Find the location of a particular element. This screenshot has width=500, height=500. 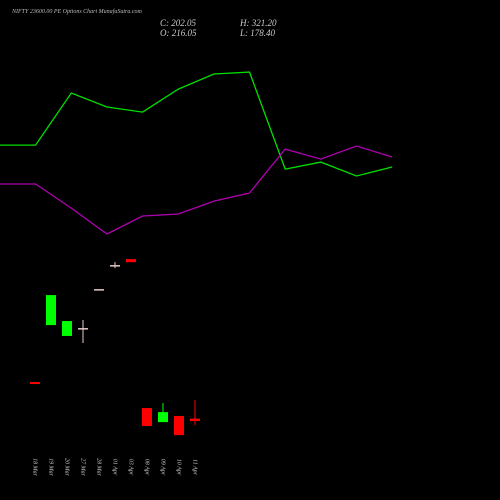

x-tick-label: 27 Mar is located at coordinates (83, 467).